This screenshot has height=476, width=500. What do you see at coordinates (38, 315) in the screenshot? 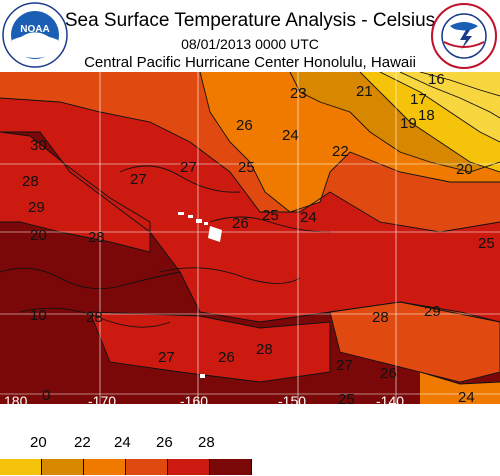
I see `contour-label: 10` at bounding box center [38, 315].